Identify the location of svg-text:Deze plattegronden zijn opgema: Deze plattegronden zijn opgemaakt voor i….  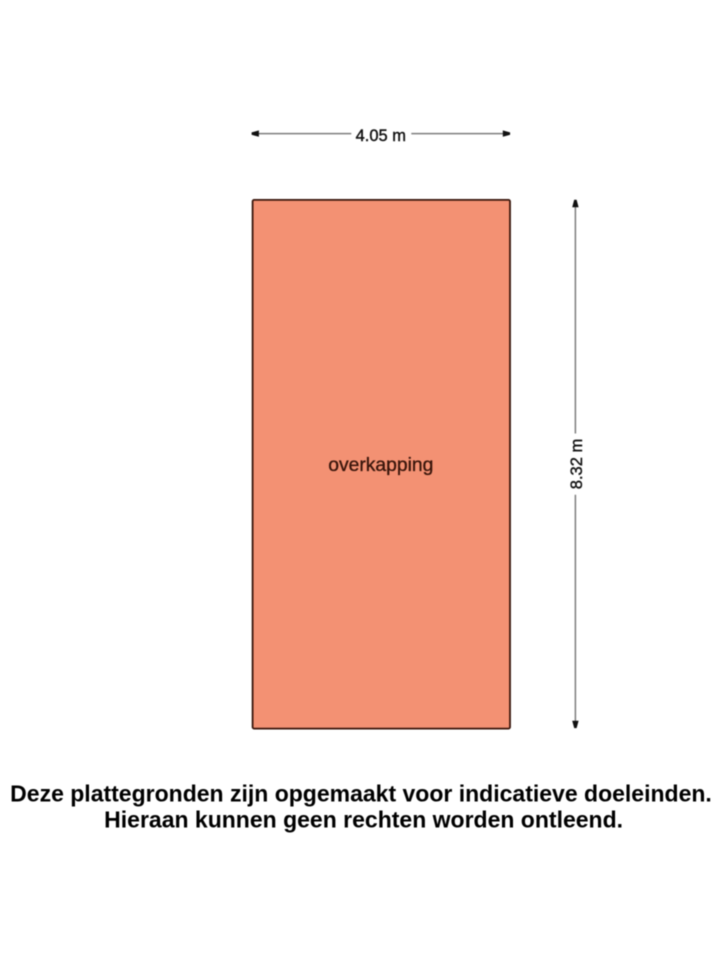
(361, 793).